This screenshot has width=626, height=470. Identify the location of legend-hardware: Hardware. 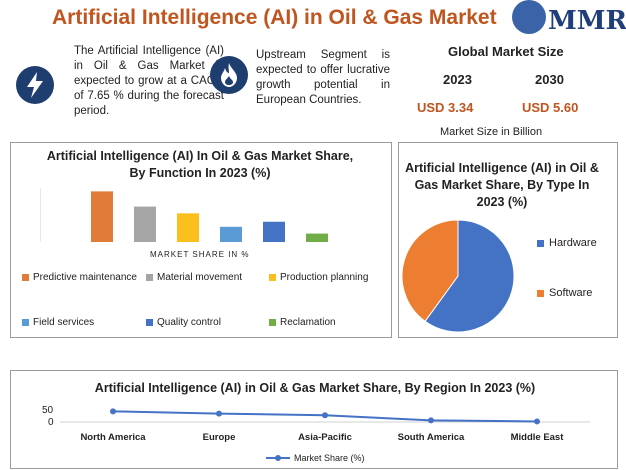
(567, 243).